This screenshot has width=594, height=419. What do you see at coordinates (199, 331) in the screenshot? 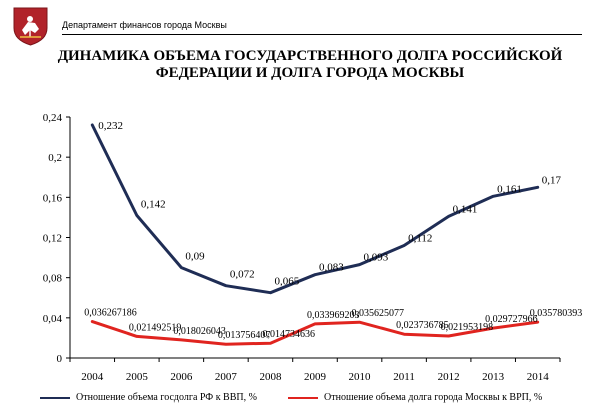
I see `data-label-moscow-debt: 0,018026043` at bounding box center [199, 331].